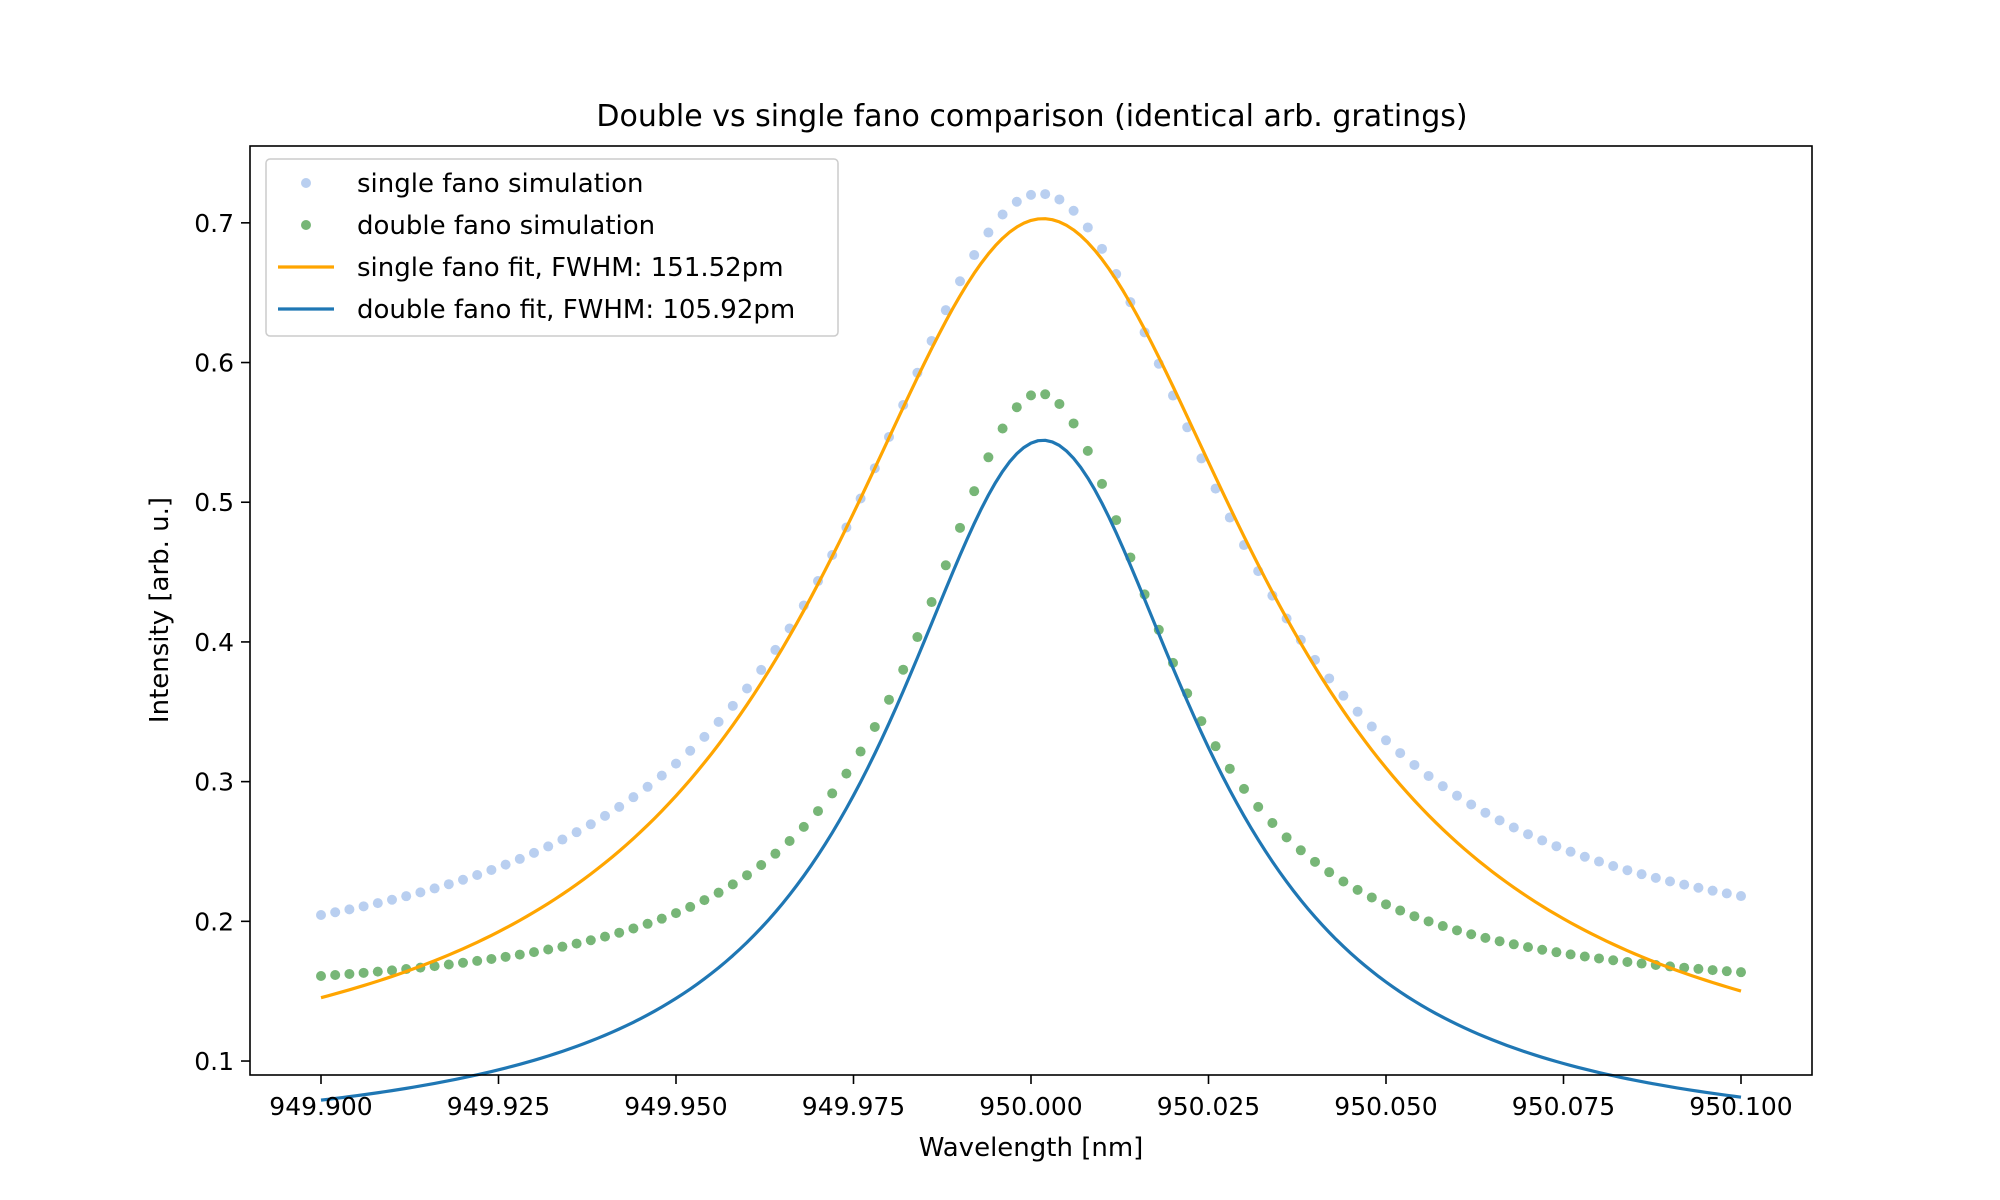  Describe the element at coordinates (1563, 1106) in the screenshot. I see `x-tick-label: 950.075` at that location.